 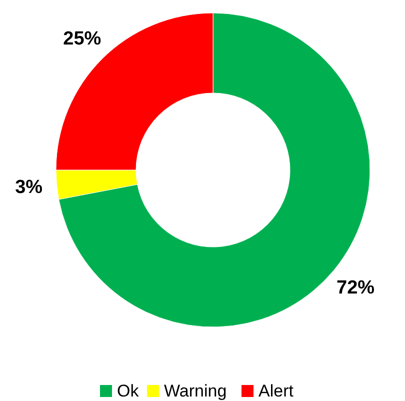 What do you see at coordinates (29, 187) in the screenshot?
I see `data-label: 3%` at bounding box center [29, 187].